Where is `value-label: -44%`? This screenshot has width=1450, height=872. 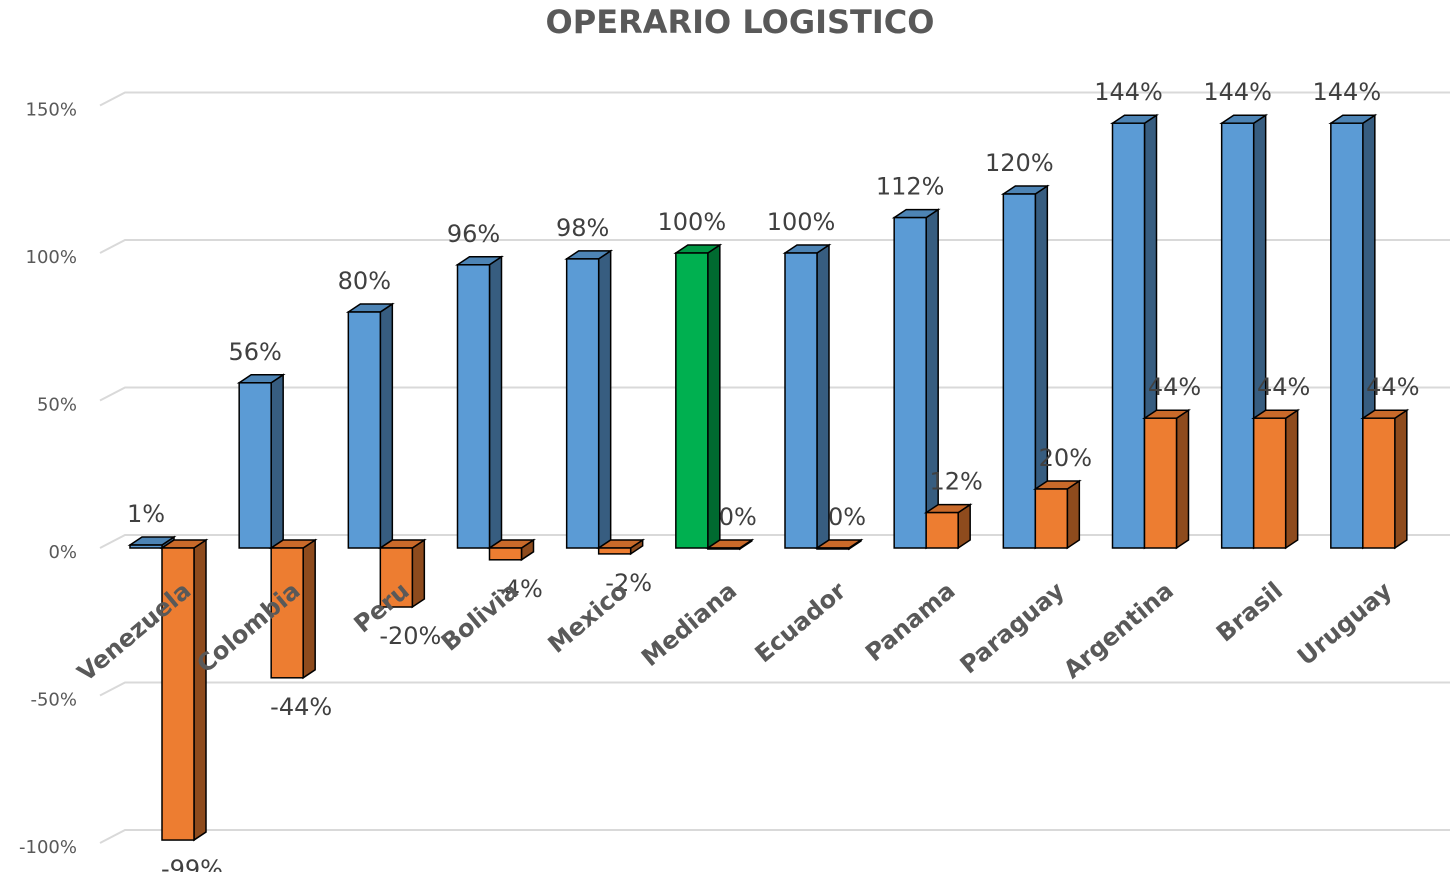 value-label: -44% is located at coordinates (301, 707).